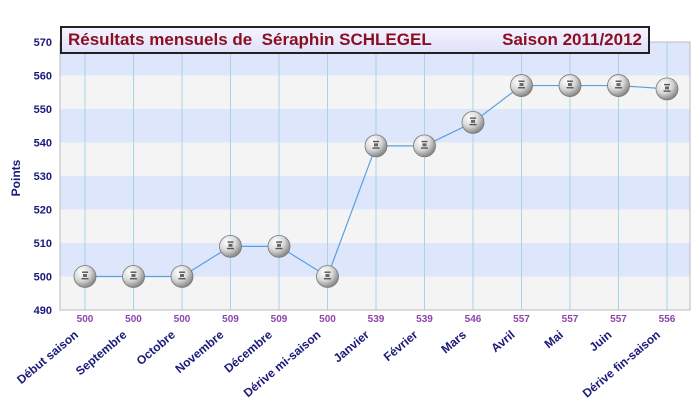  Describe the element at coordinates (453, 341) in the screenshot. I see `category-label: Mars` at that location.